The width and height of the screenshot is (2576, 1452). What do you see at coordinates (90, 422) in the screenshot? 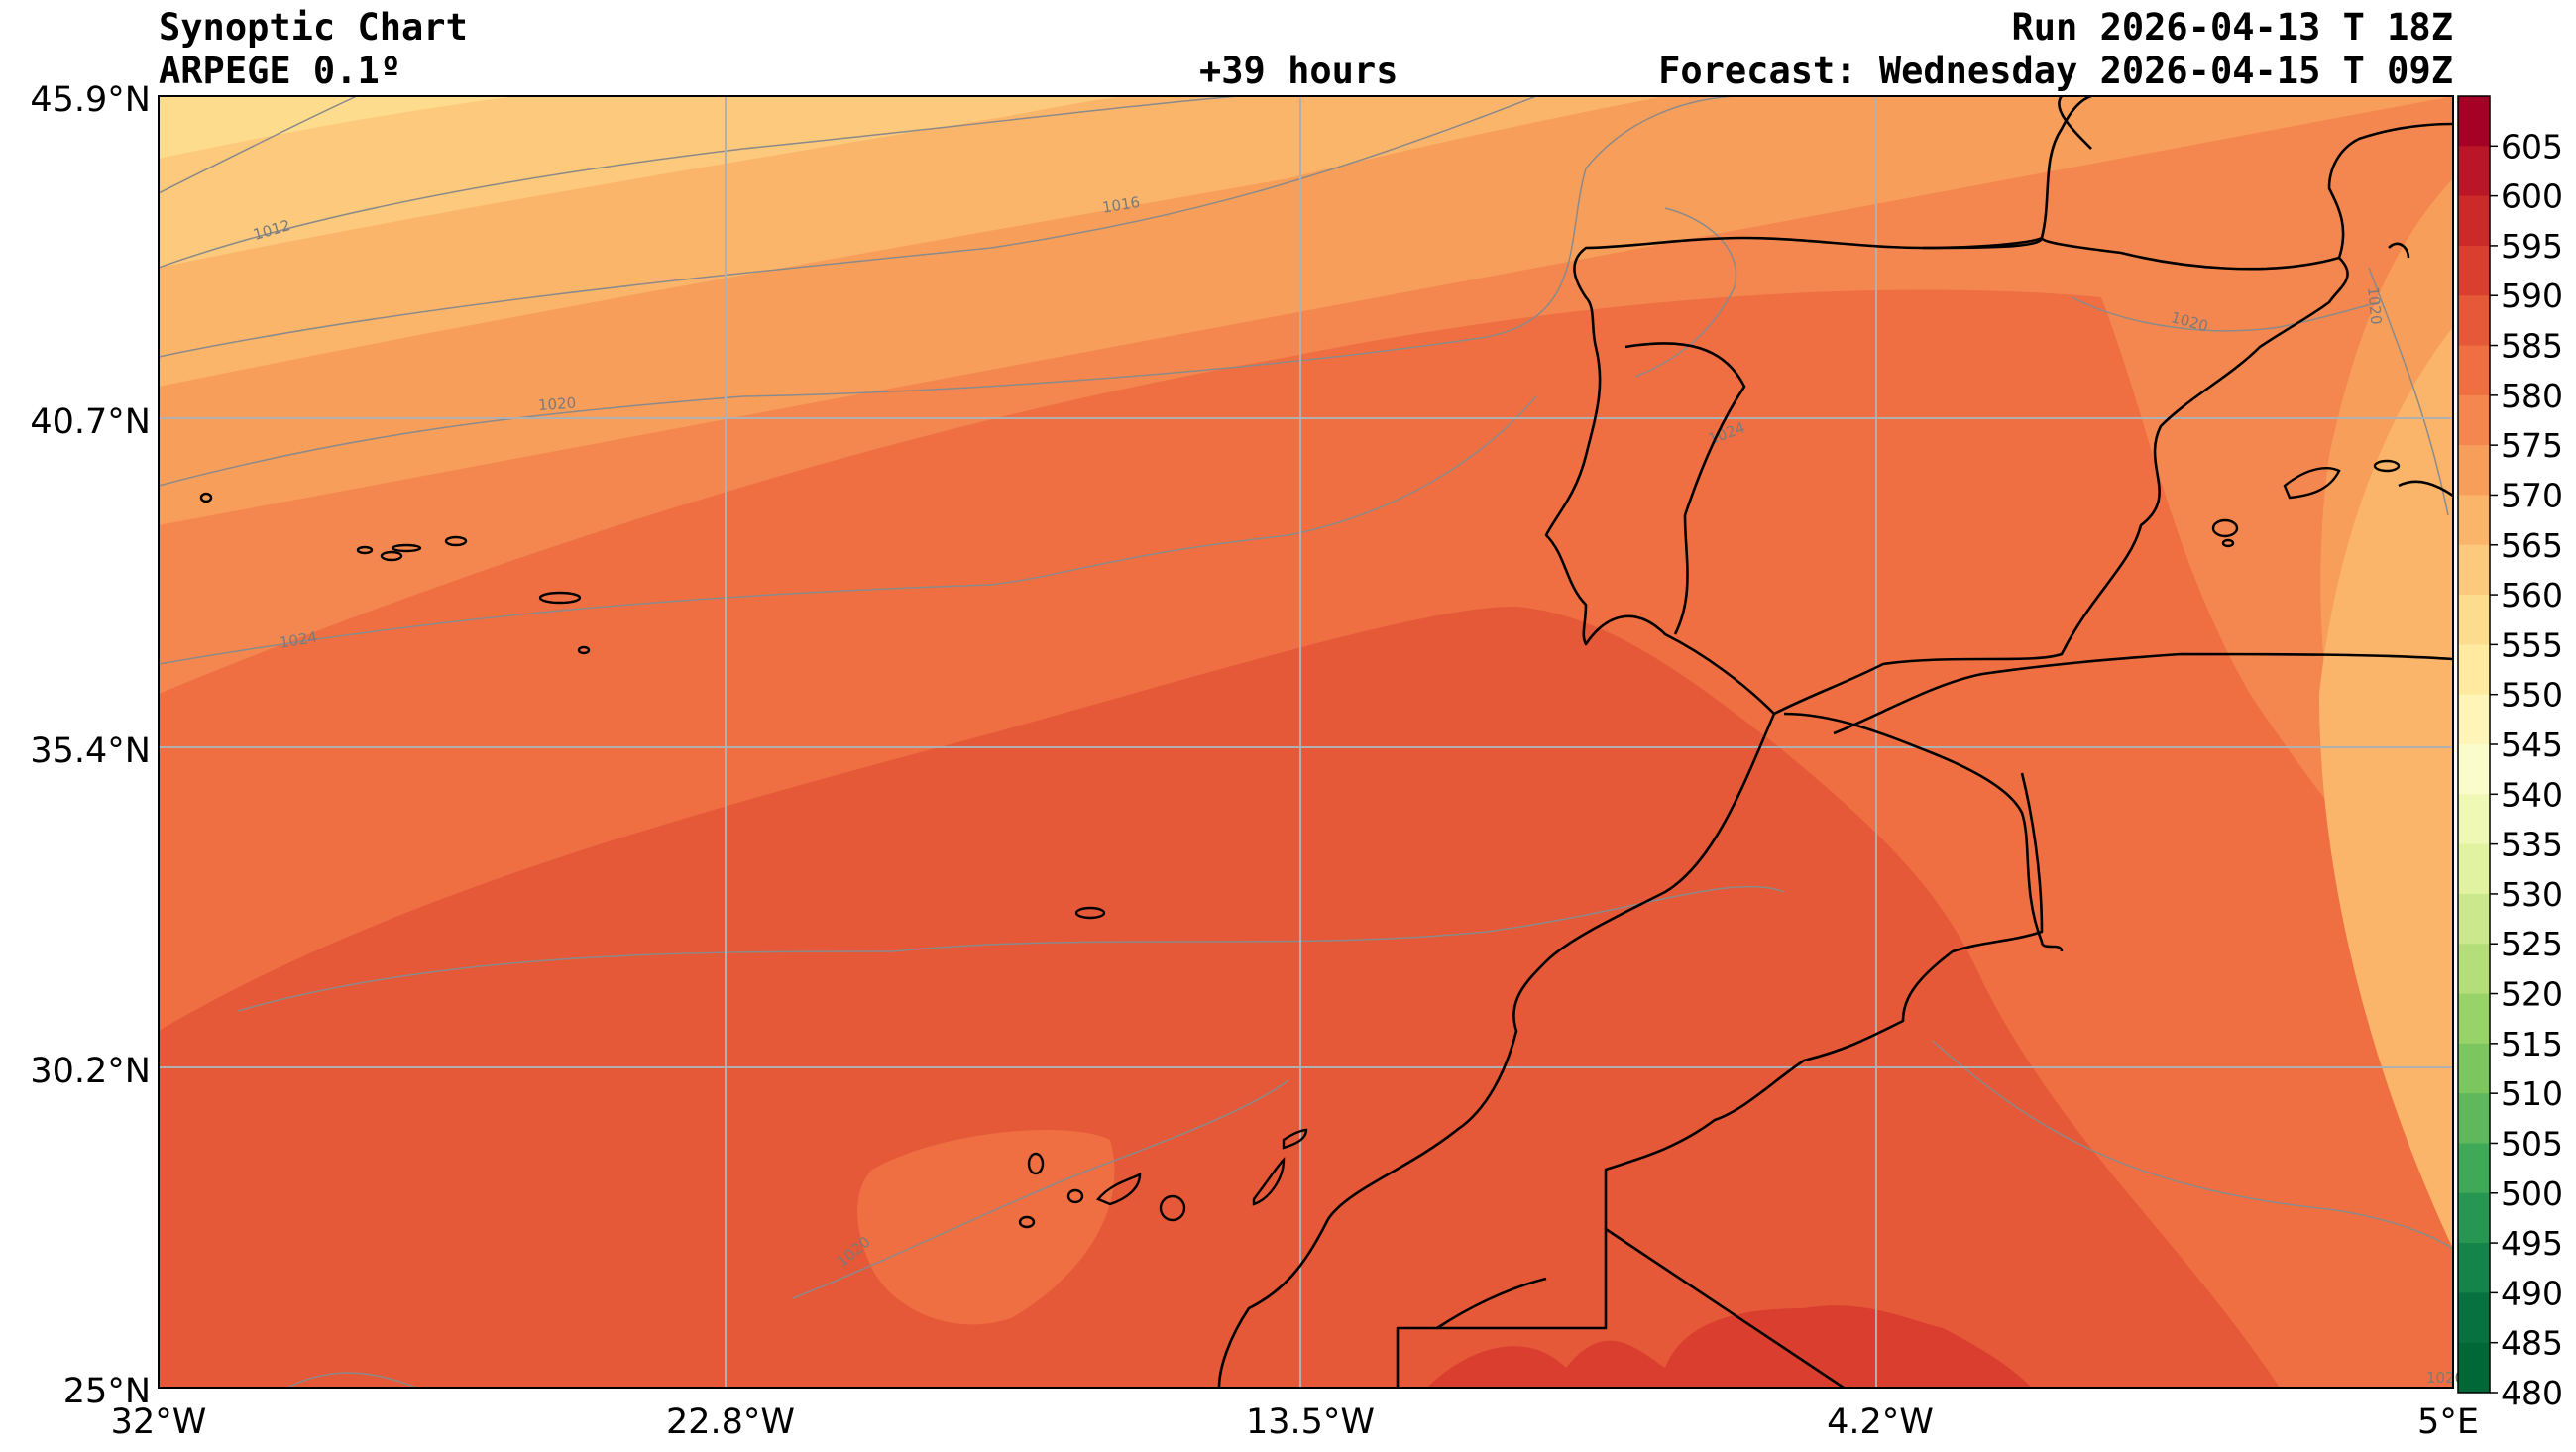
I see `lat-tick: 40.7°N` at bounding box center [90, 422].